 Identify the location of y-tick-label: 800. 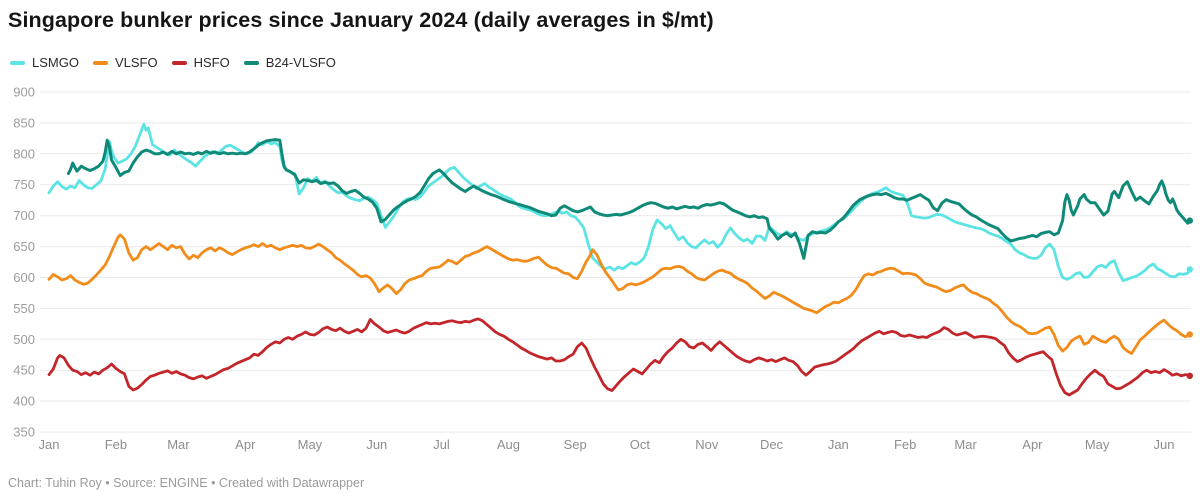
(24, 153).